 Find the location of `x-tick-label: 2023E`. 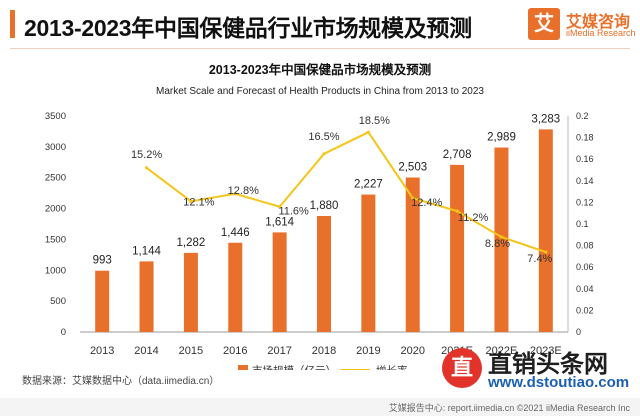

x-tick-label: 2023E is located at coordinates (546, 351).